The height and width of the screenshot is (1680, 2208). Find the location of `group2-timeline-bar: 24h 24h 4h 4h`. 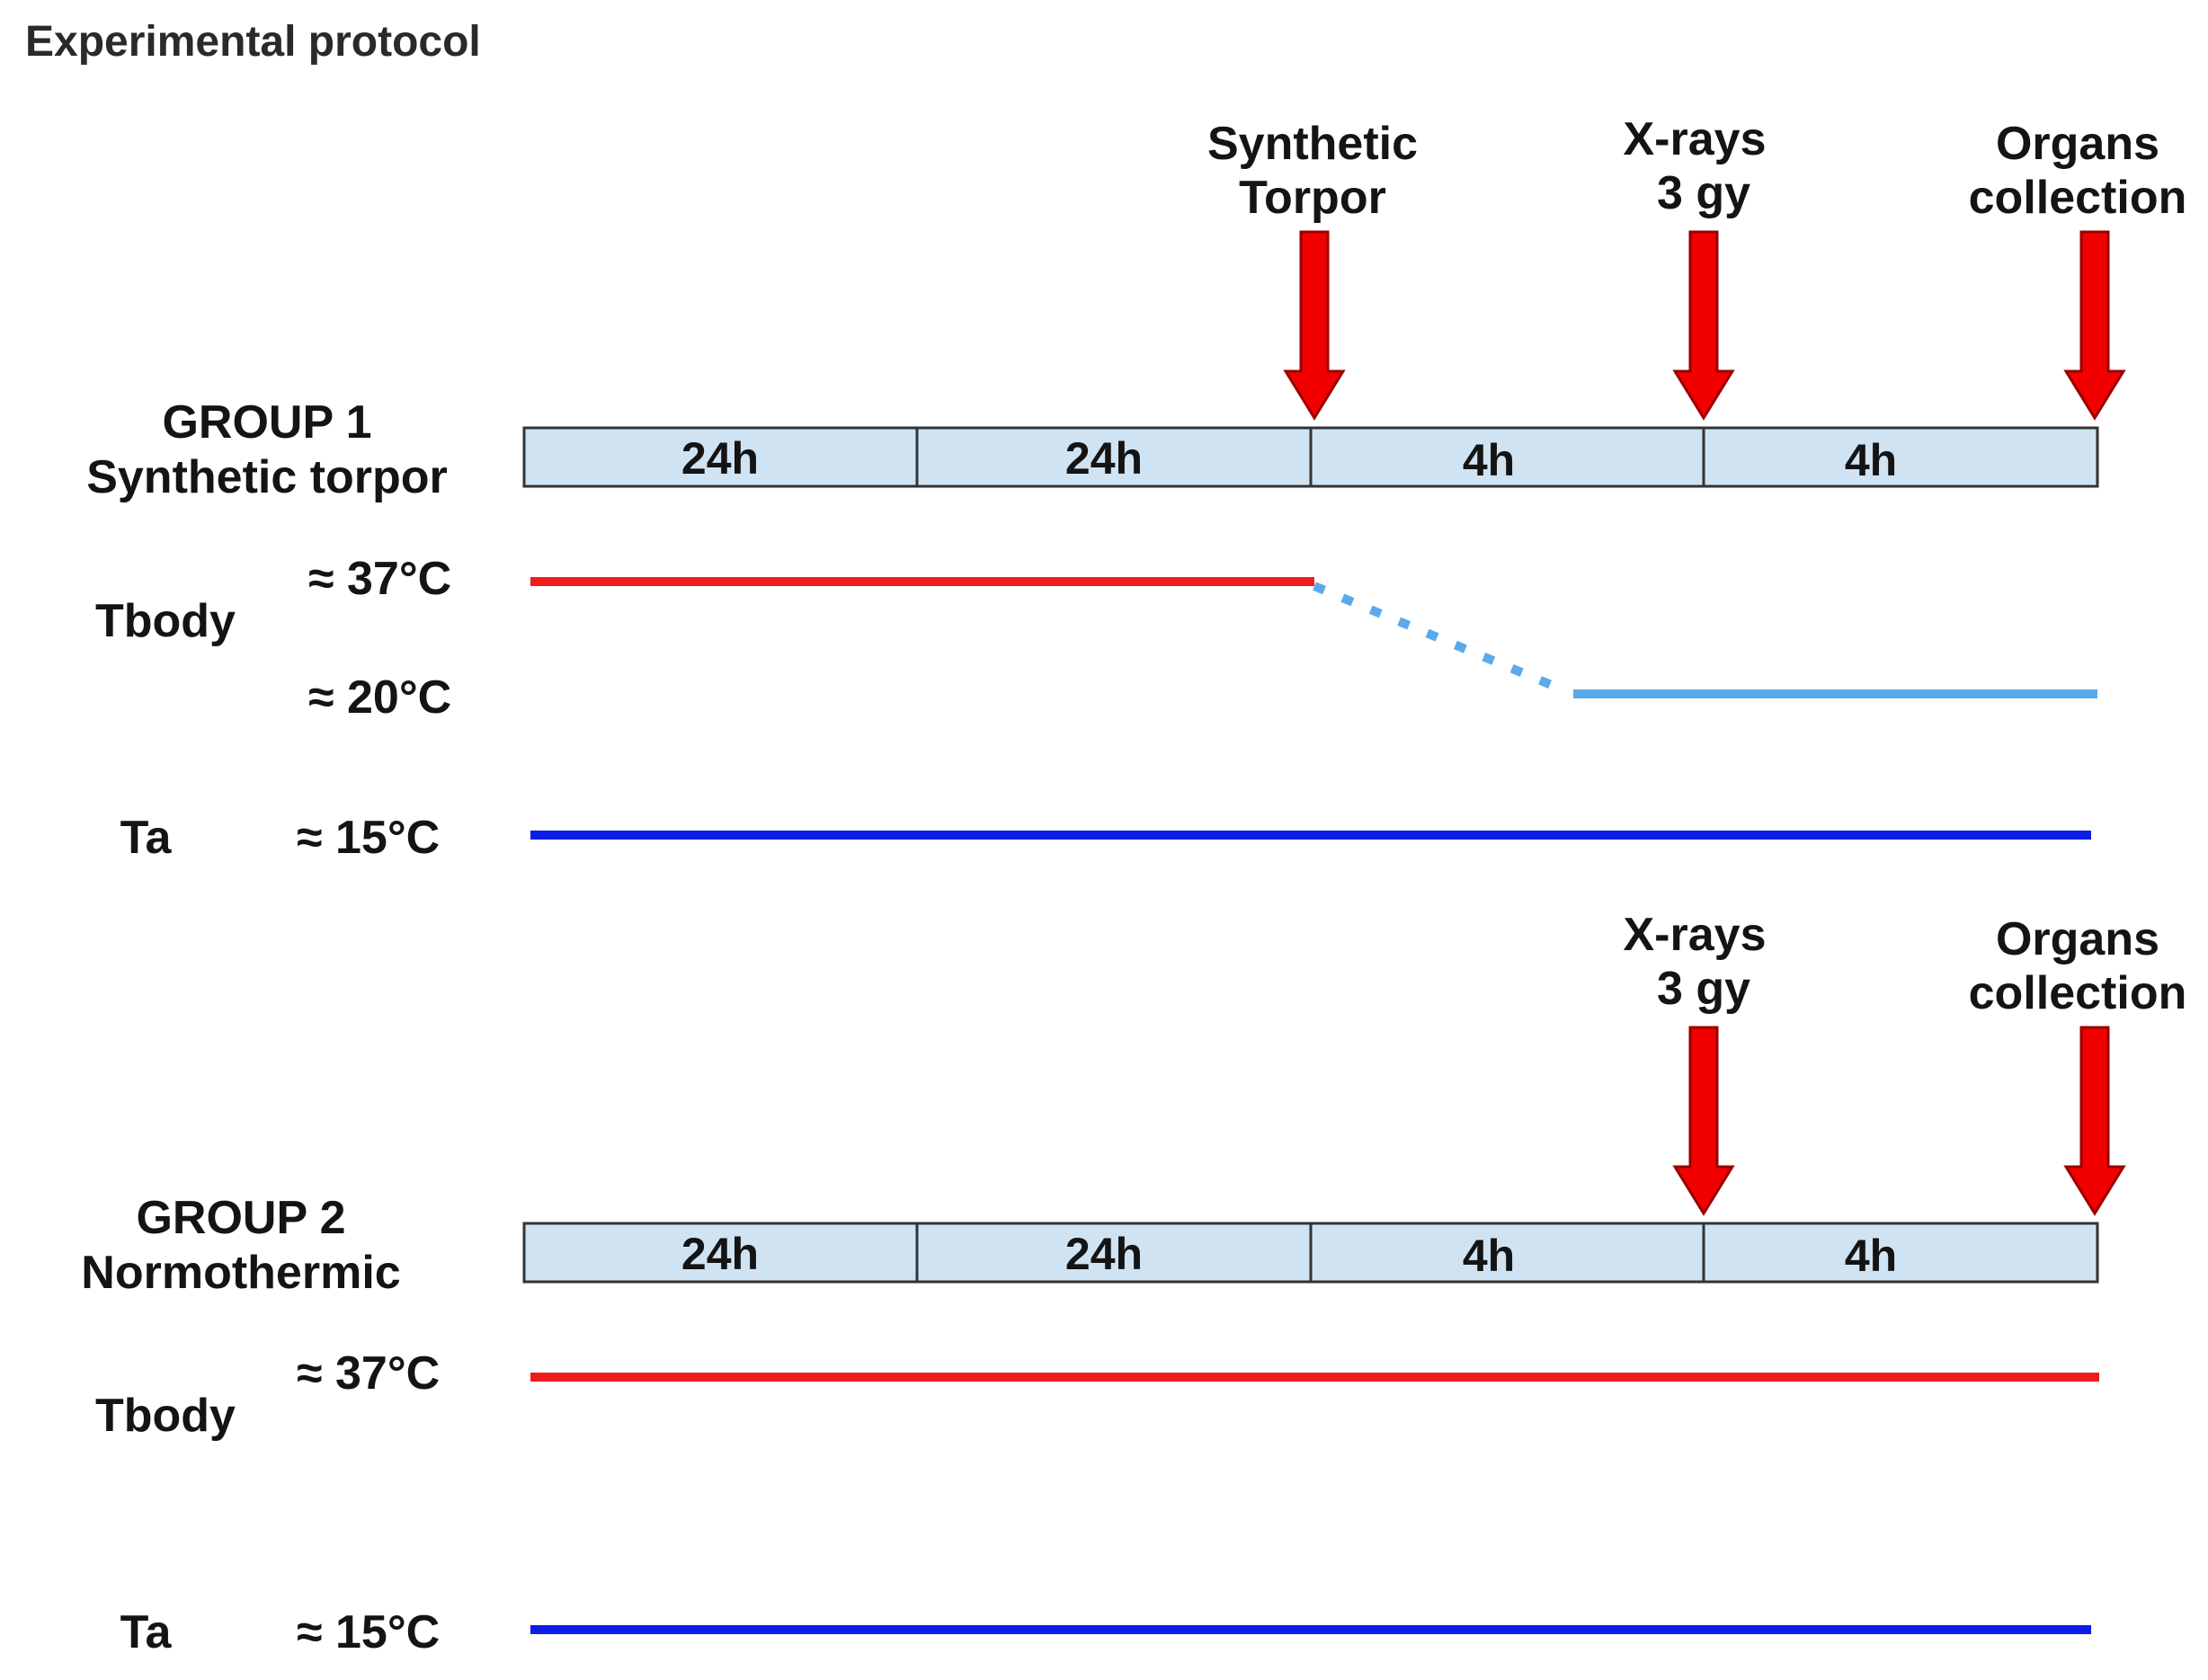

group2-timeline-bar: 24h 24h 4h 4h is located at coordinates (1310, 1253).